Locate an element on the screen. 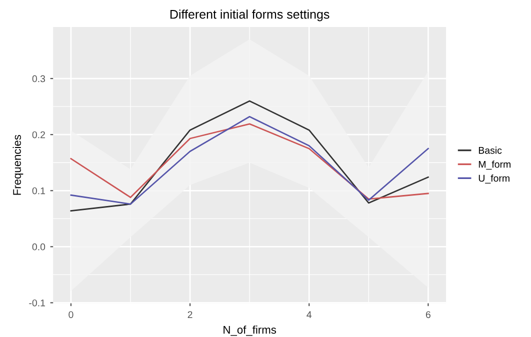 The height and width of the screenshot is (337, 531). y-tick-label: 0.2 is located at coordinates (38, 134).